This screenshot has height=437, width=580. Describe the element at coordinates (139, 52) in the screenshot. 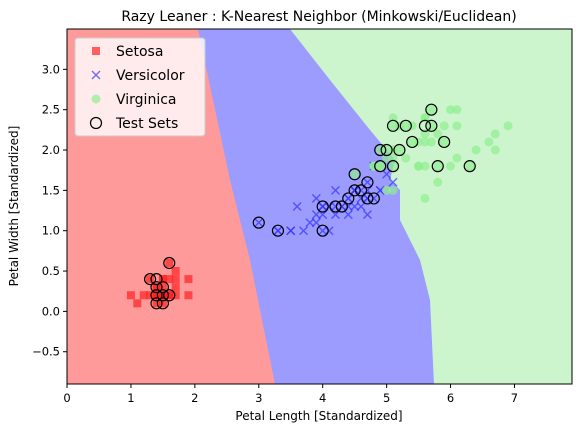

I see `legend-label: Setosa` at that location.